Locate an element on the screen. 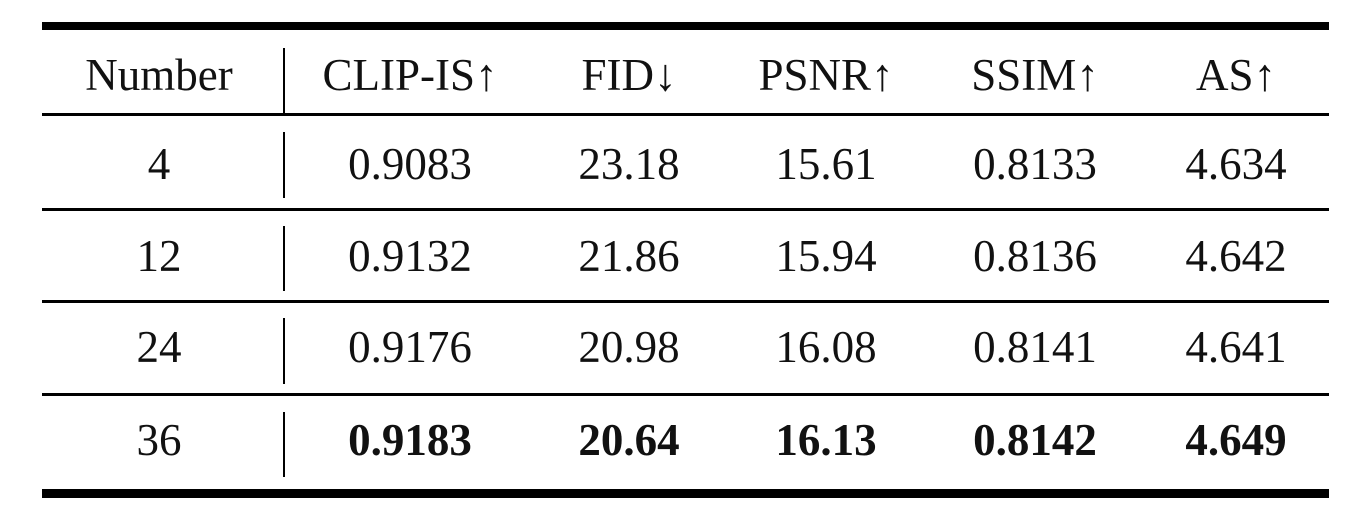 This screenshot has height=522, width=1368. table-cell: 0.9176 is located at coordinates (410, 347).